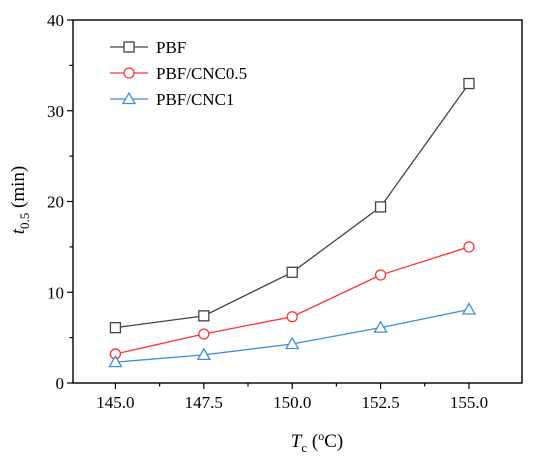 The height and width of the screenshot is (465, 550). I want to click on y-tick-label: 0, so click(60, 383).